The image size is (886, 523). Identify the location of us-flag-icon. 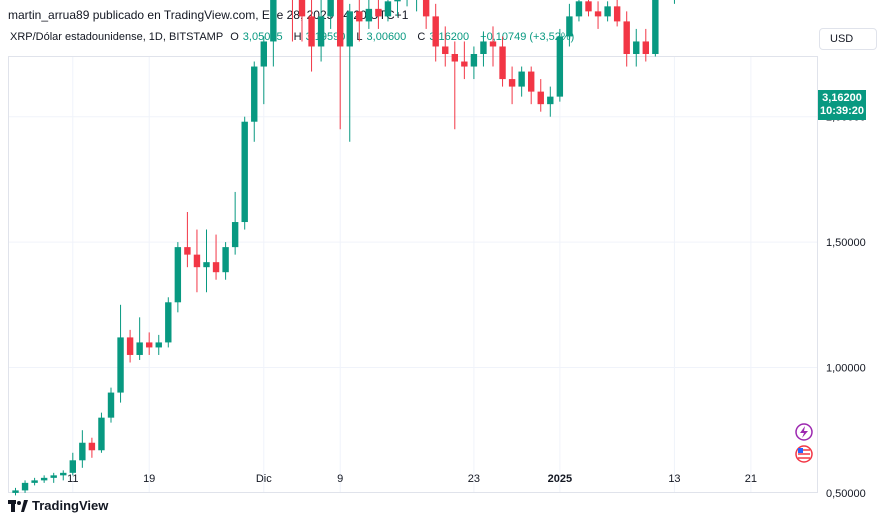
(804, 454).